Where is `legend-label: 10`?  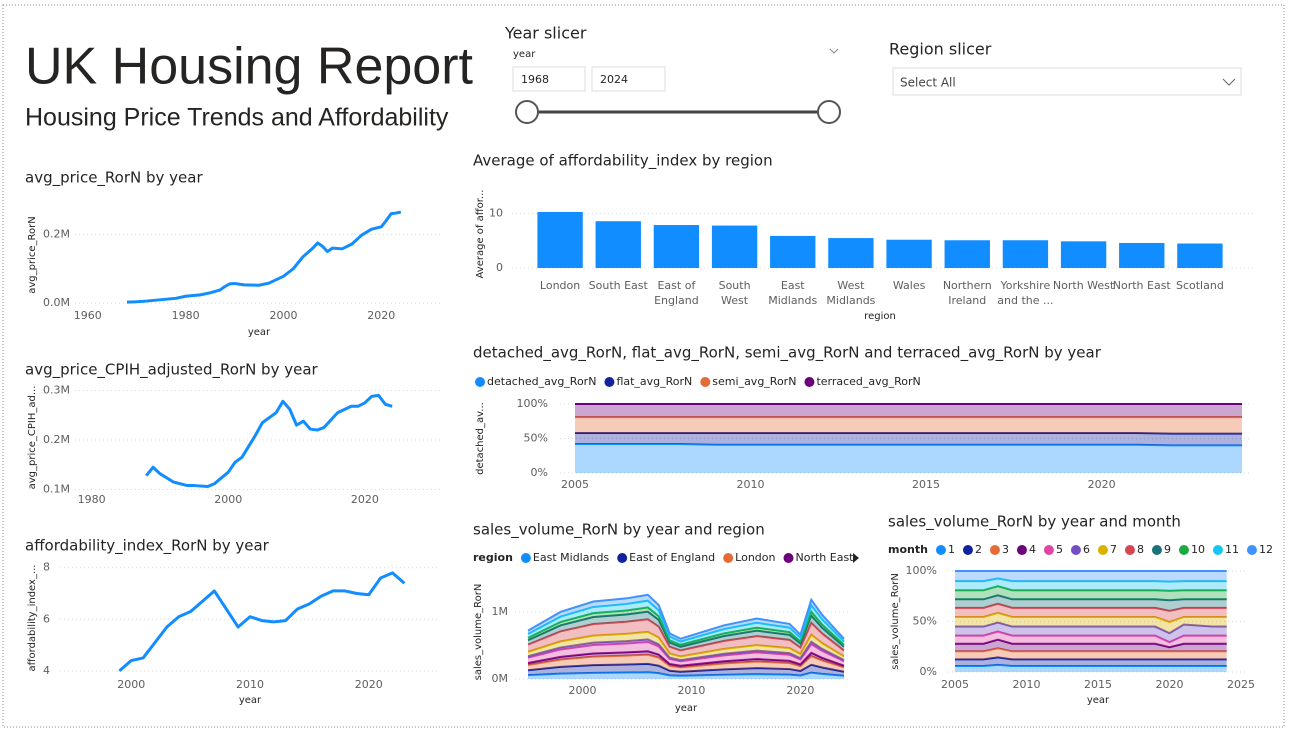
legend-label: 10 is located at coordinates (1198, 549).